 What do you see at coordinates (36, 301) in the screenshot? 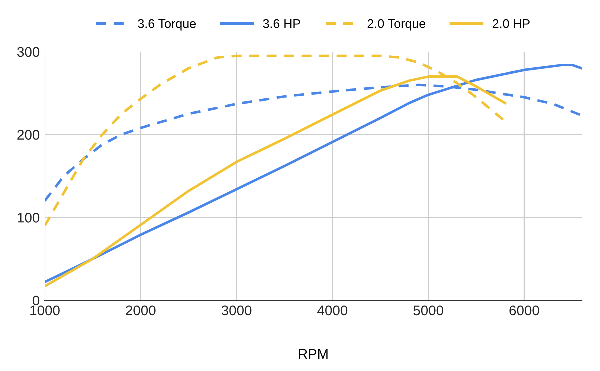
I see `y-tick-label: 0` at bounding box center [36, 301].